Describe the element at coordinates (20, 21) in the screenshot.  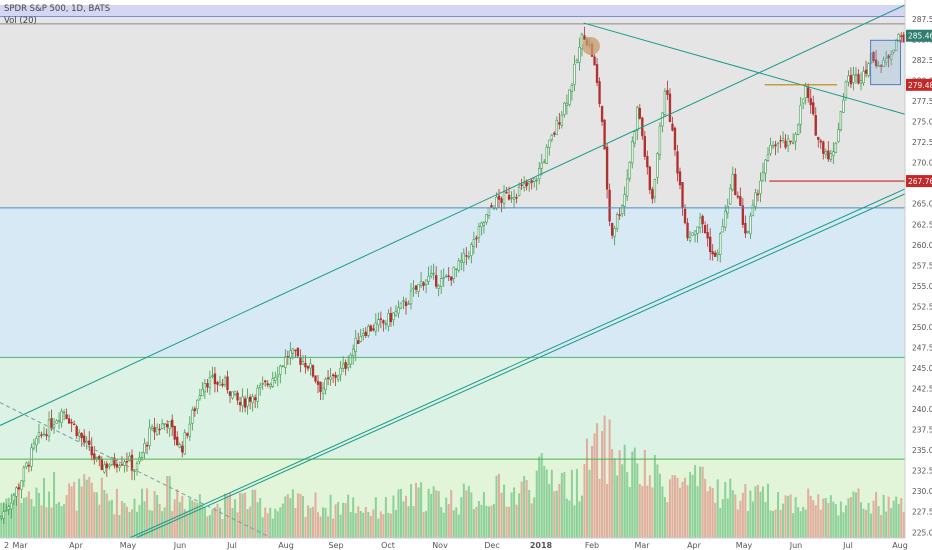
I see `volume-indicator-label: Vol (20)` at that location.